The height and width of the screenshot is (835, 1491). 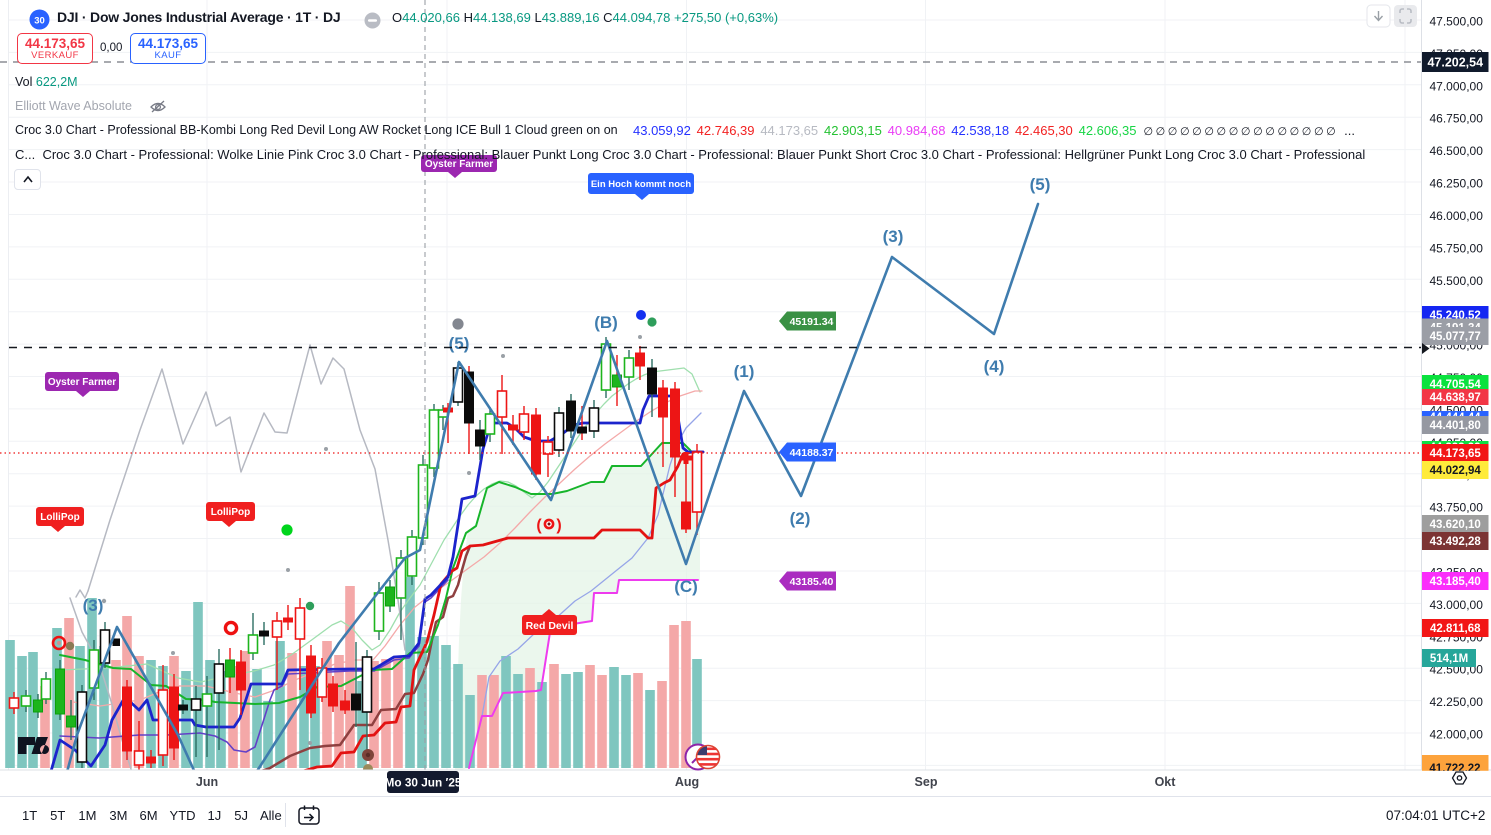 What do you see at coordinates (423, 783) in the screenshot?
I see `svg-text: Mo 30 Jun ′25` at bounding box center [423, 783].